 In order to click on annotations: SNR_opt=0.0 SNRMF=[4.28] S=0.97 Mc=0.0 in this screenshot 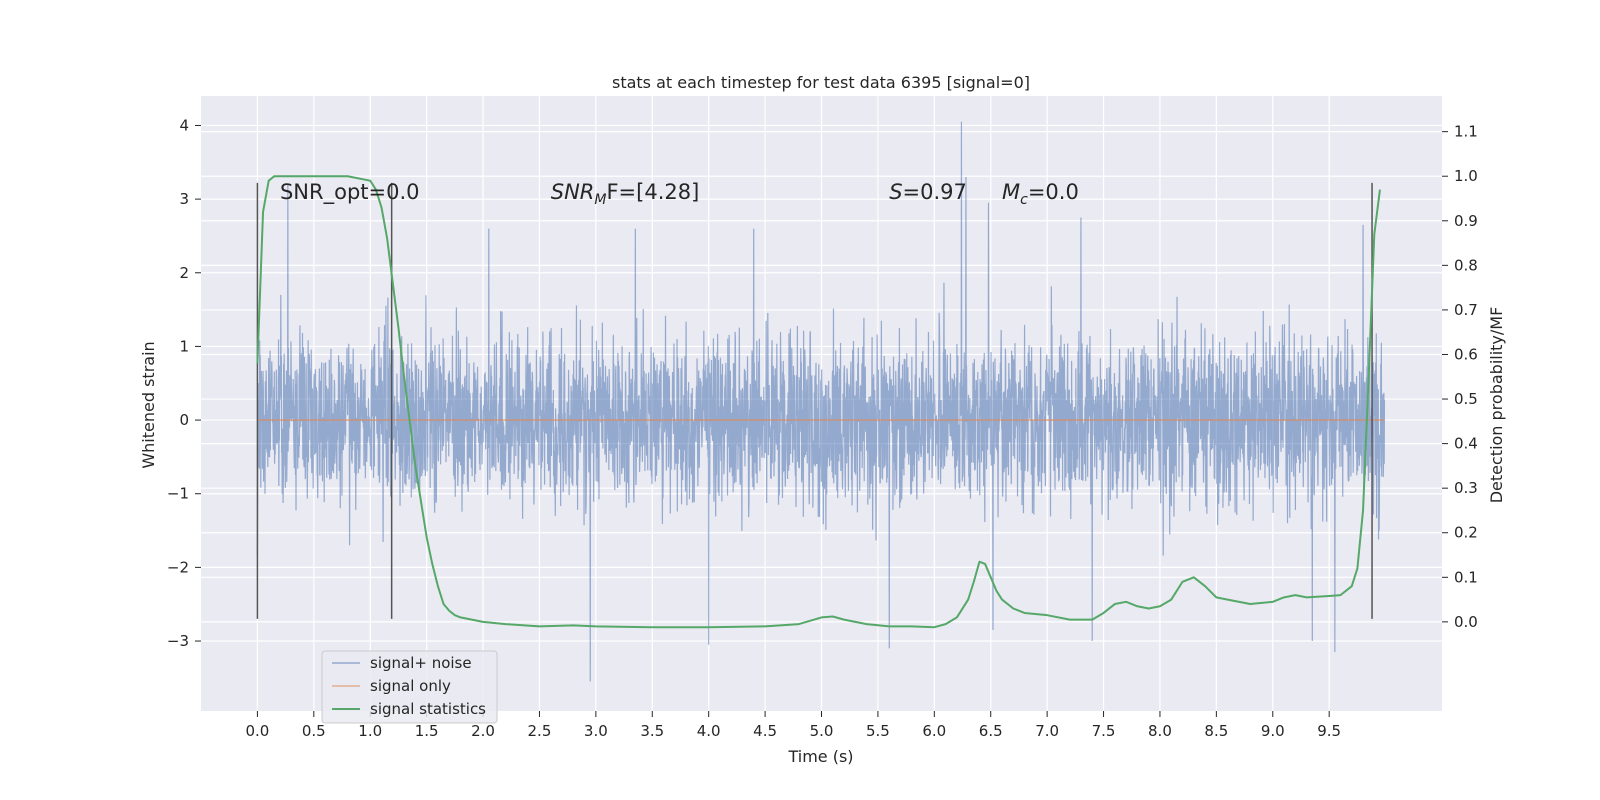, I will do `click(679, 194)`.